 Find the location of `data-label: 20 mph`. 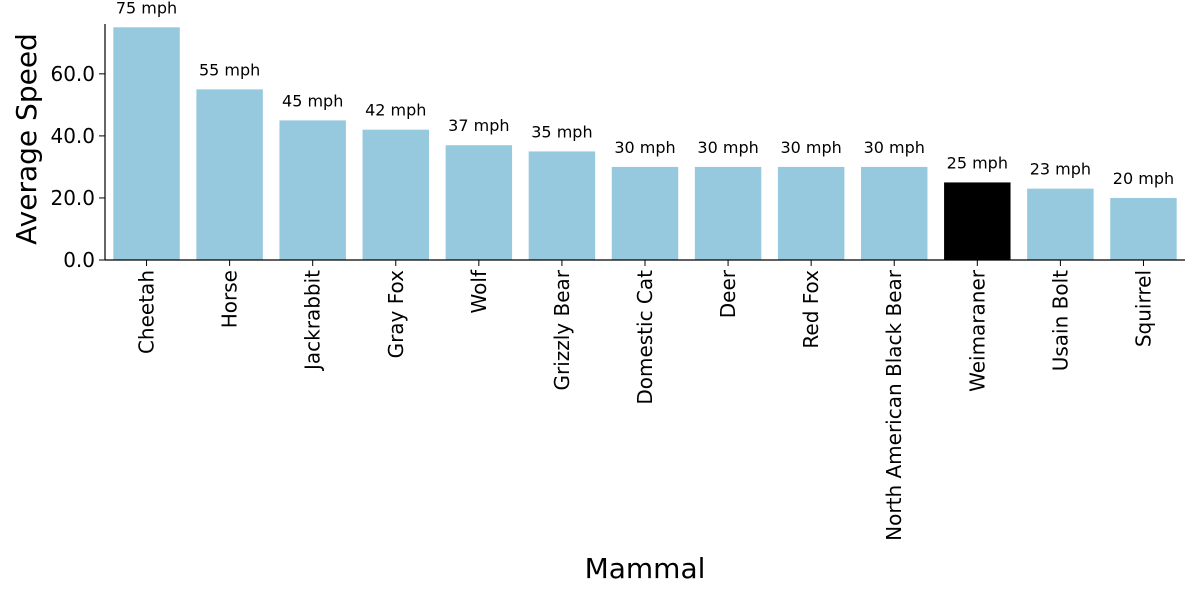

data-label: 20 mph is located at coordinates (1143, 178).